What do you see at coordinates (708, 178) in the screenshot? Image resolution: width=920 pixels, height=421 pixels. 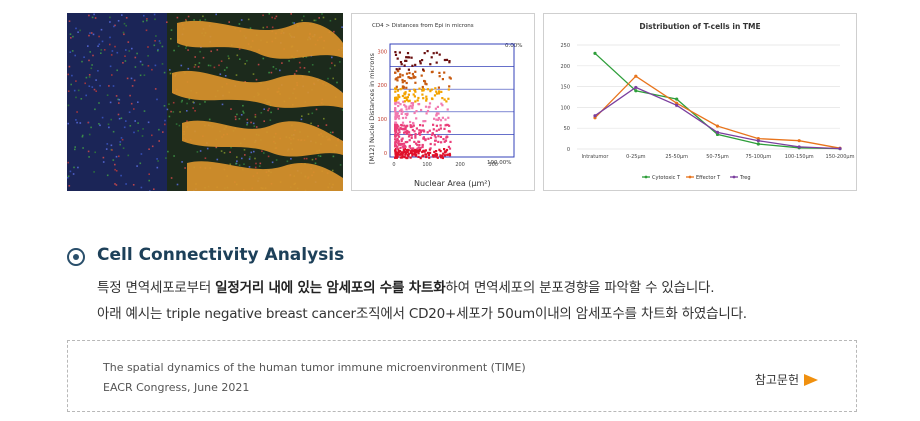 I see `legend-label: Effector T` at bounding box center [708, 178].